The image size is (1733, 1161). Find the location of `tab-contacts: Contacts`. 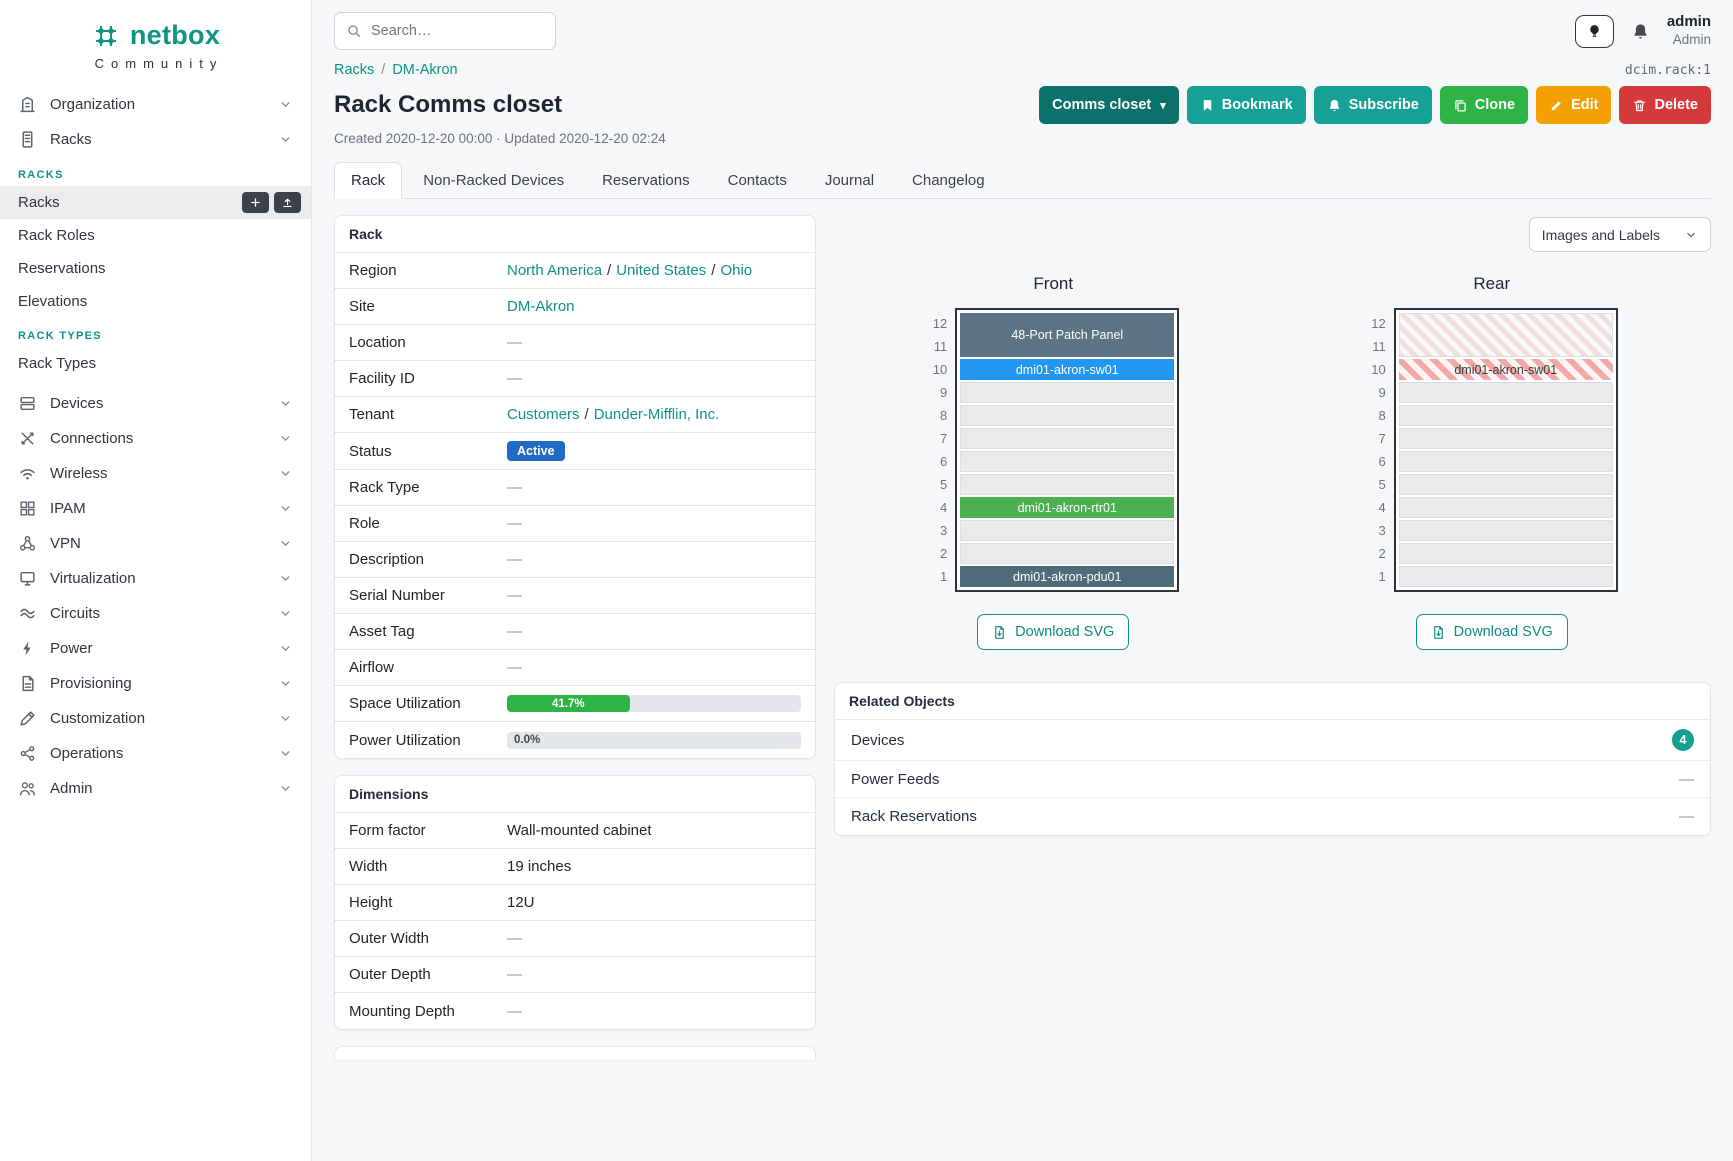

tab-contacts: Contacts is located at coordinates (757, 180).